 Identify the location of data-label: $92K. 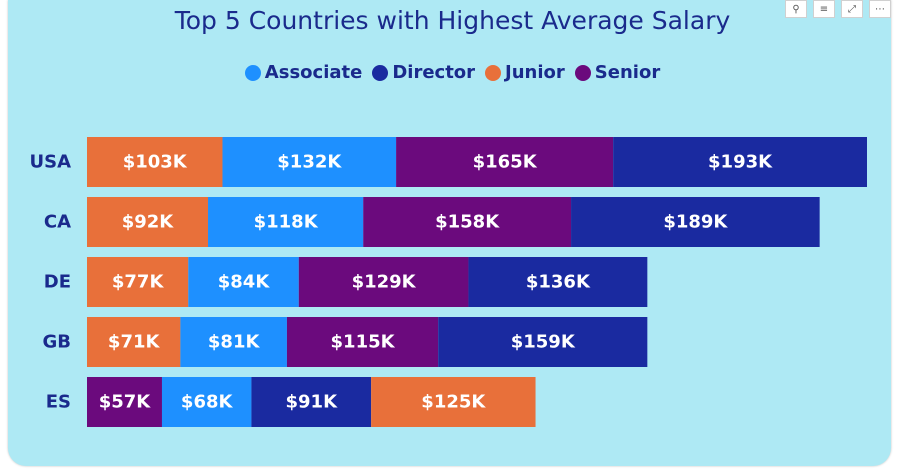
(148, 222).